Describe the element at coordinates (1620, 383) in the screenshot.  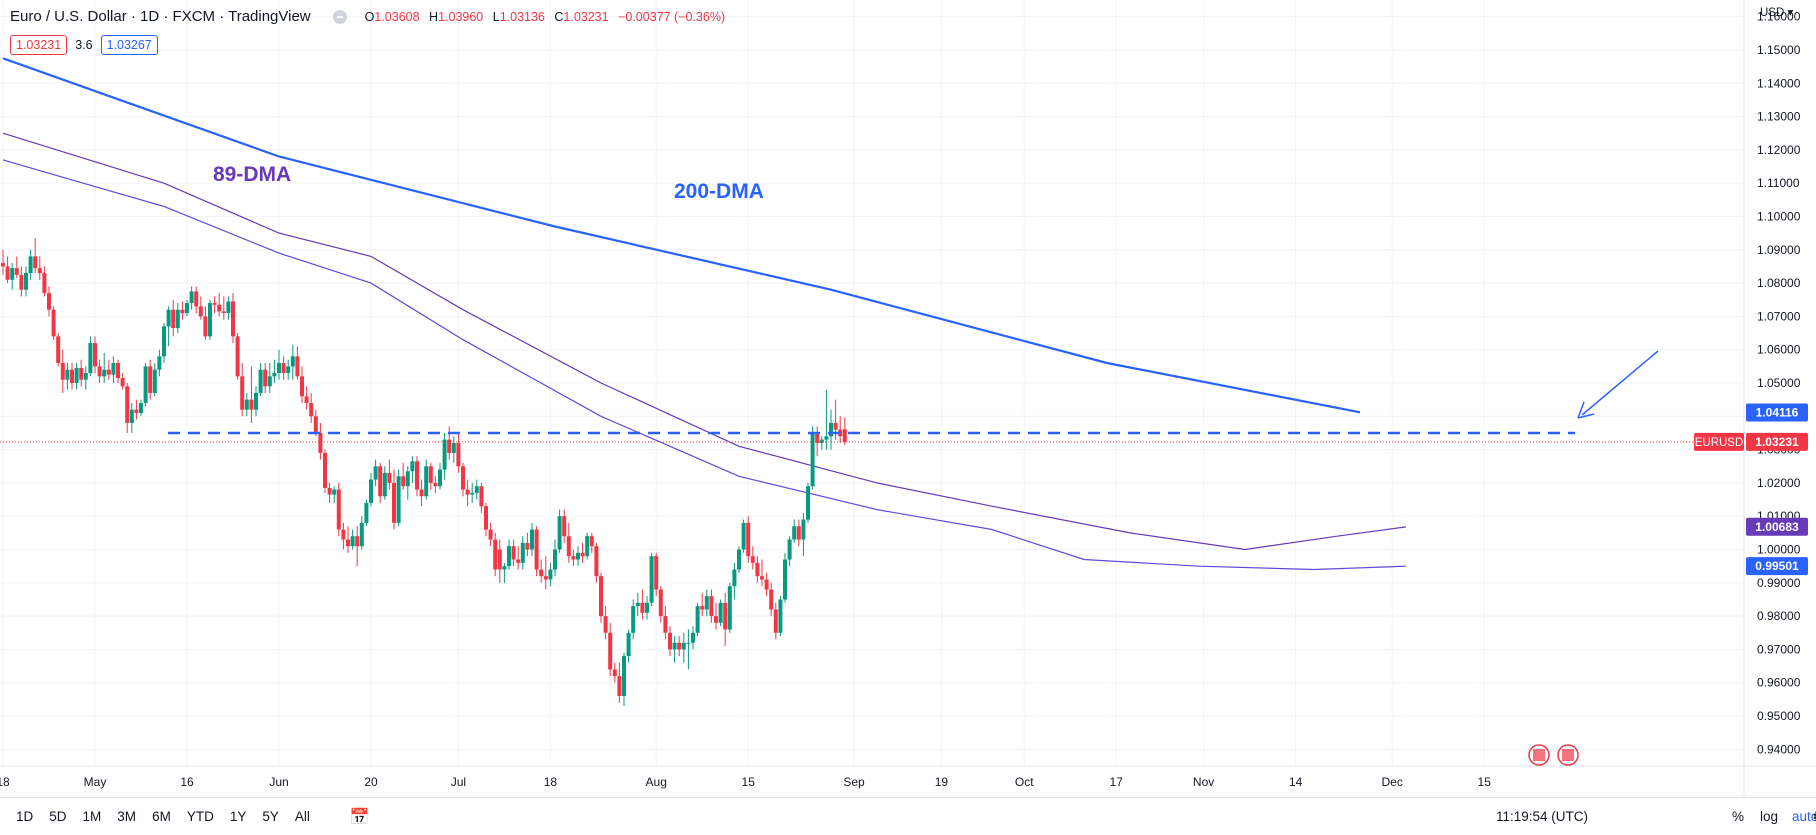
I see `arrow-shaft` at that location.